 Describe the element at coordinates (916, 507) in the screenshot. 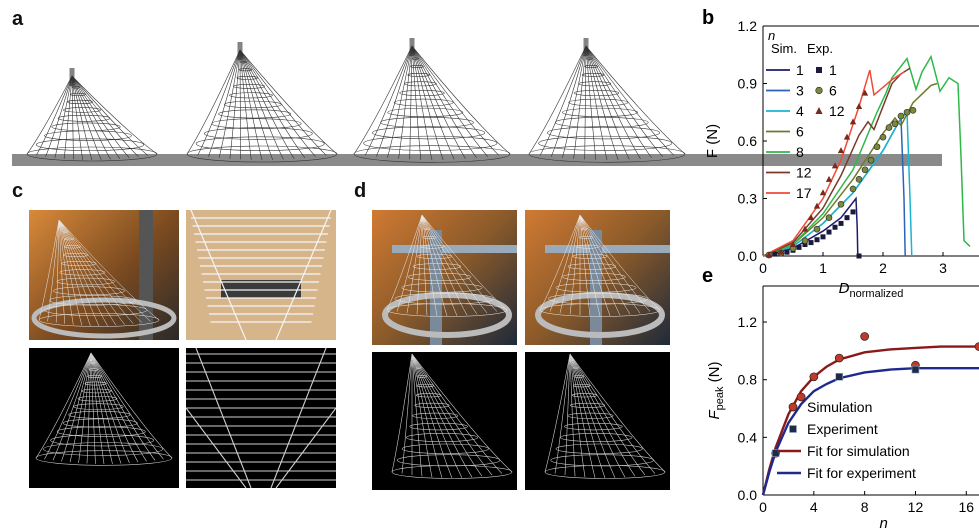

I see `x-tick-label: 12` at that location.